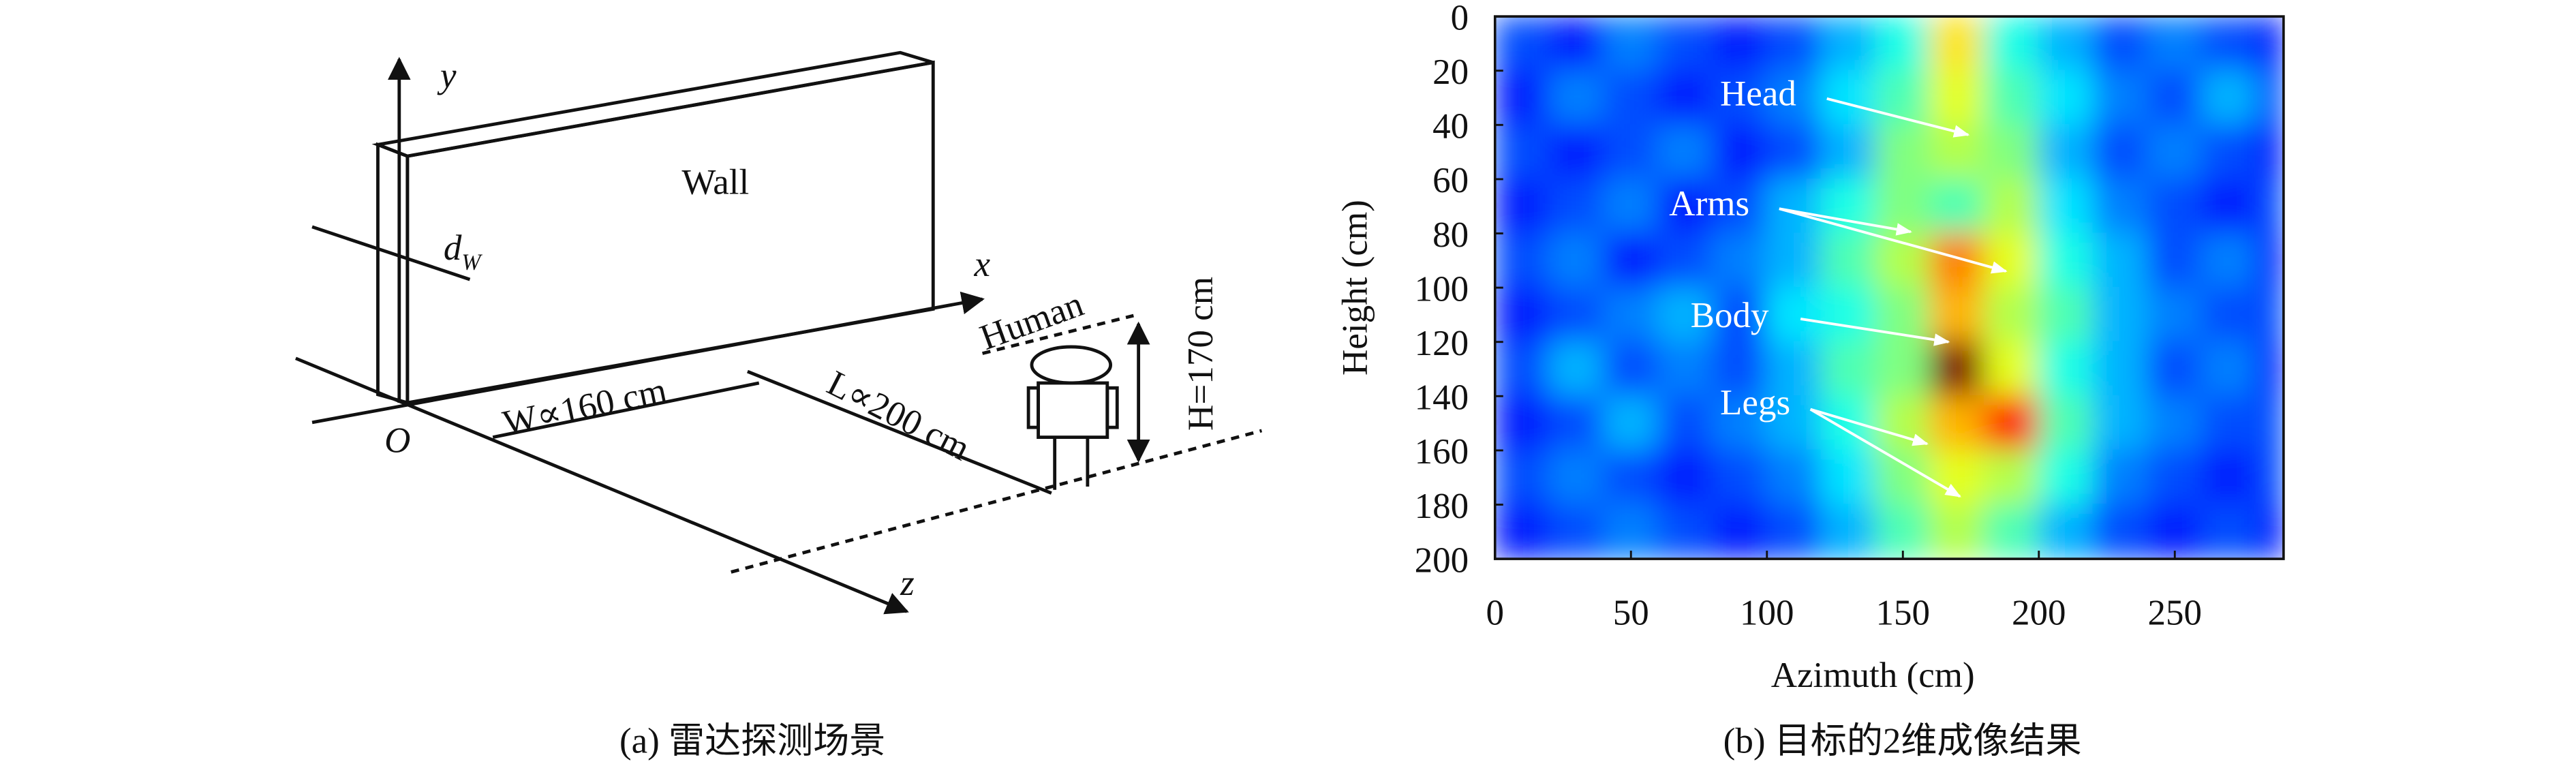 The width and height of the screenshot is (2576, 766). I want to click on x-tick-label: 100, so click(1767, 613).